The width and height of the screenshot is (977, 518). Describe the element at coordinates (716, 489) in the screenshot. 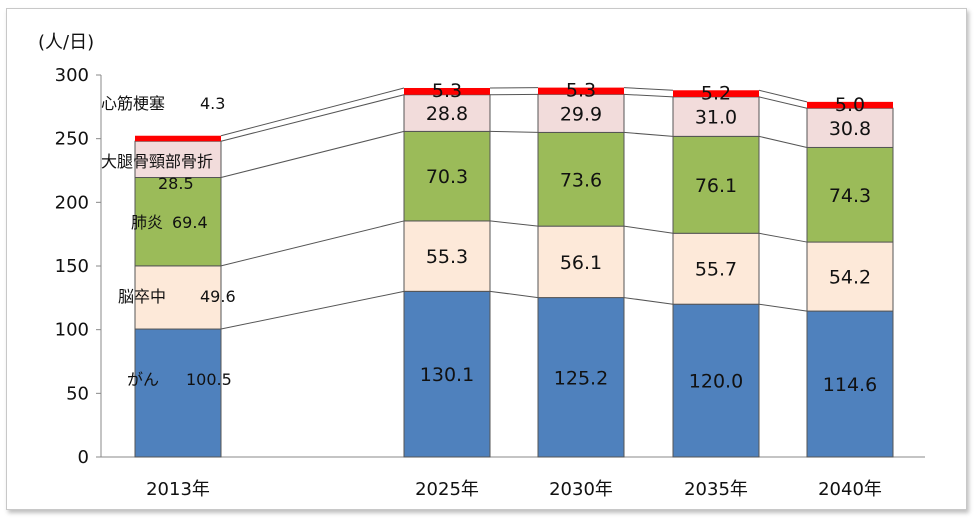

I see `x-category-label: 2035年` at that location.